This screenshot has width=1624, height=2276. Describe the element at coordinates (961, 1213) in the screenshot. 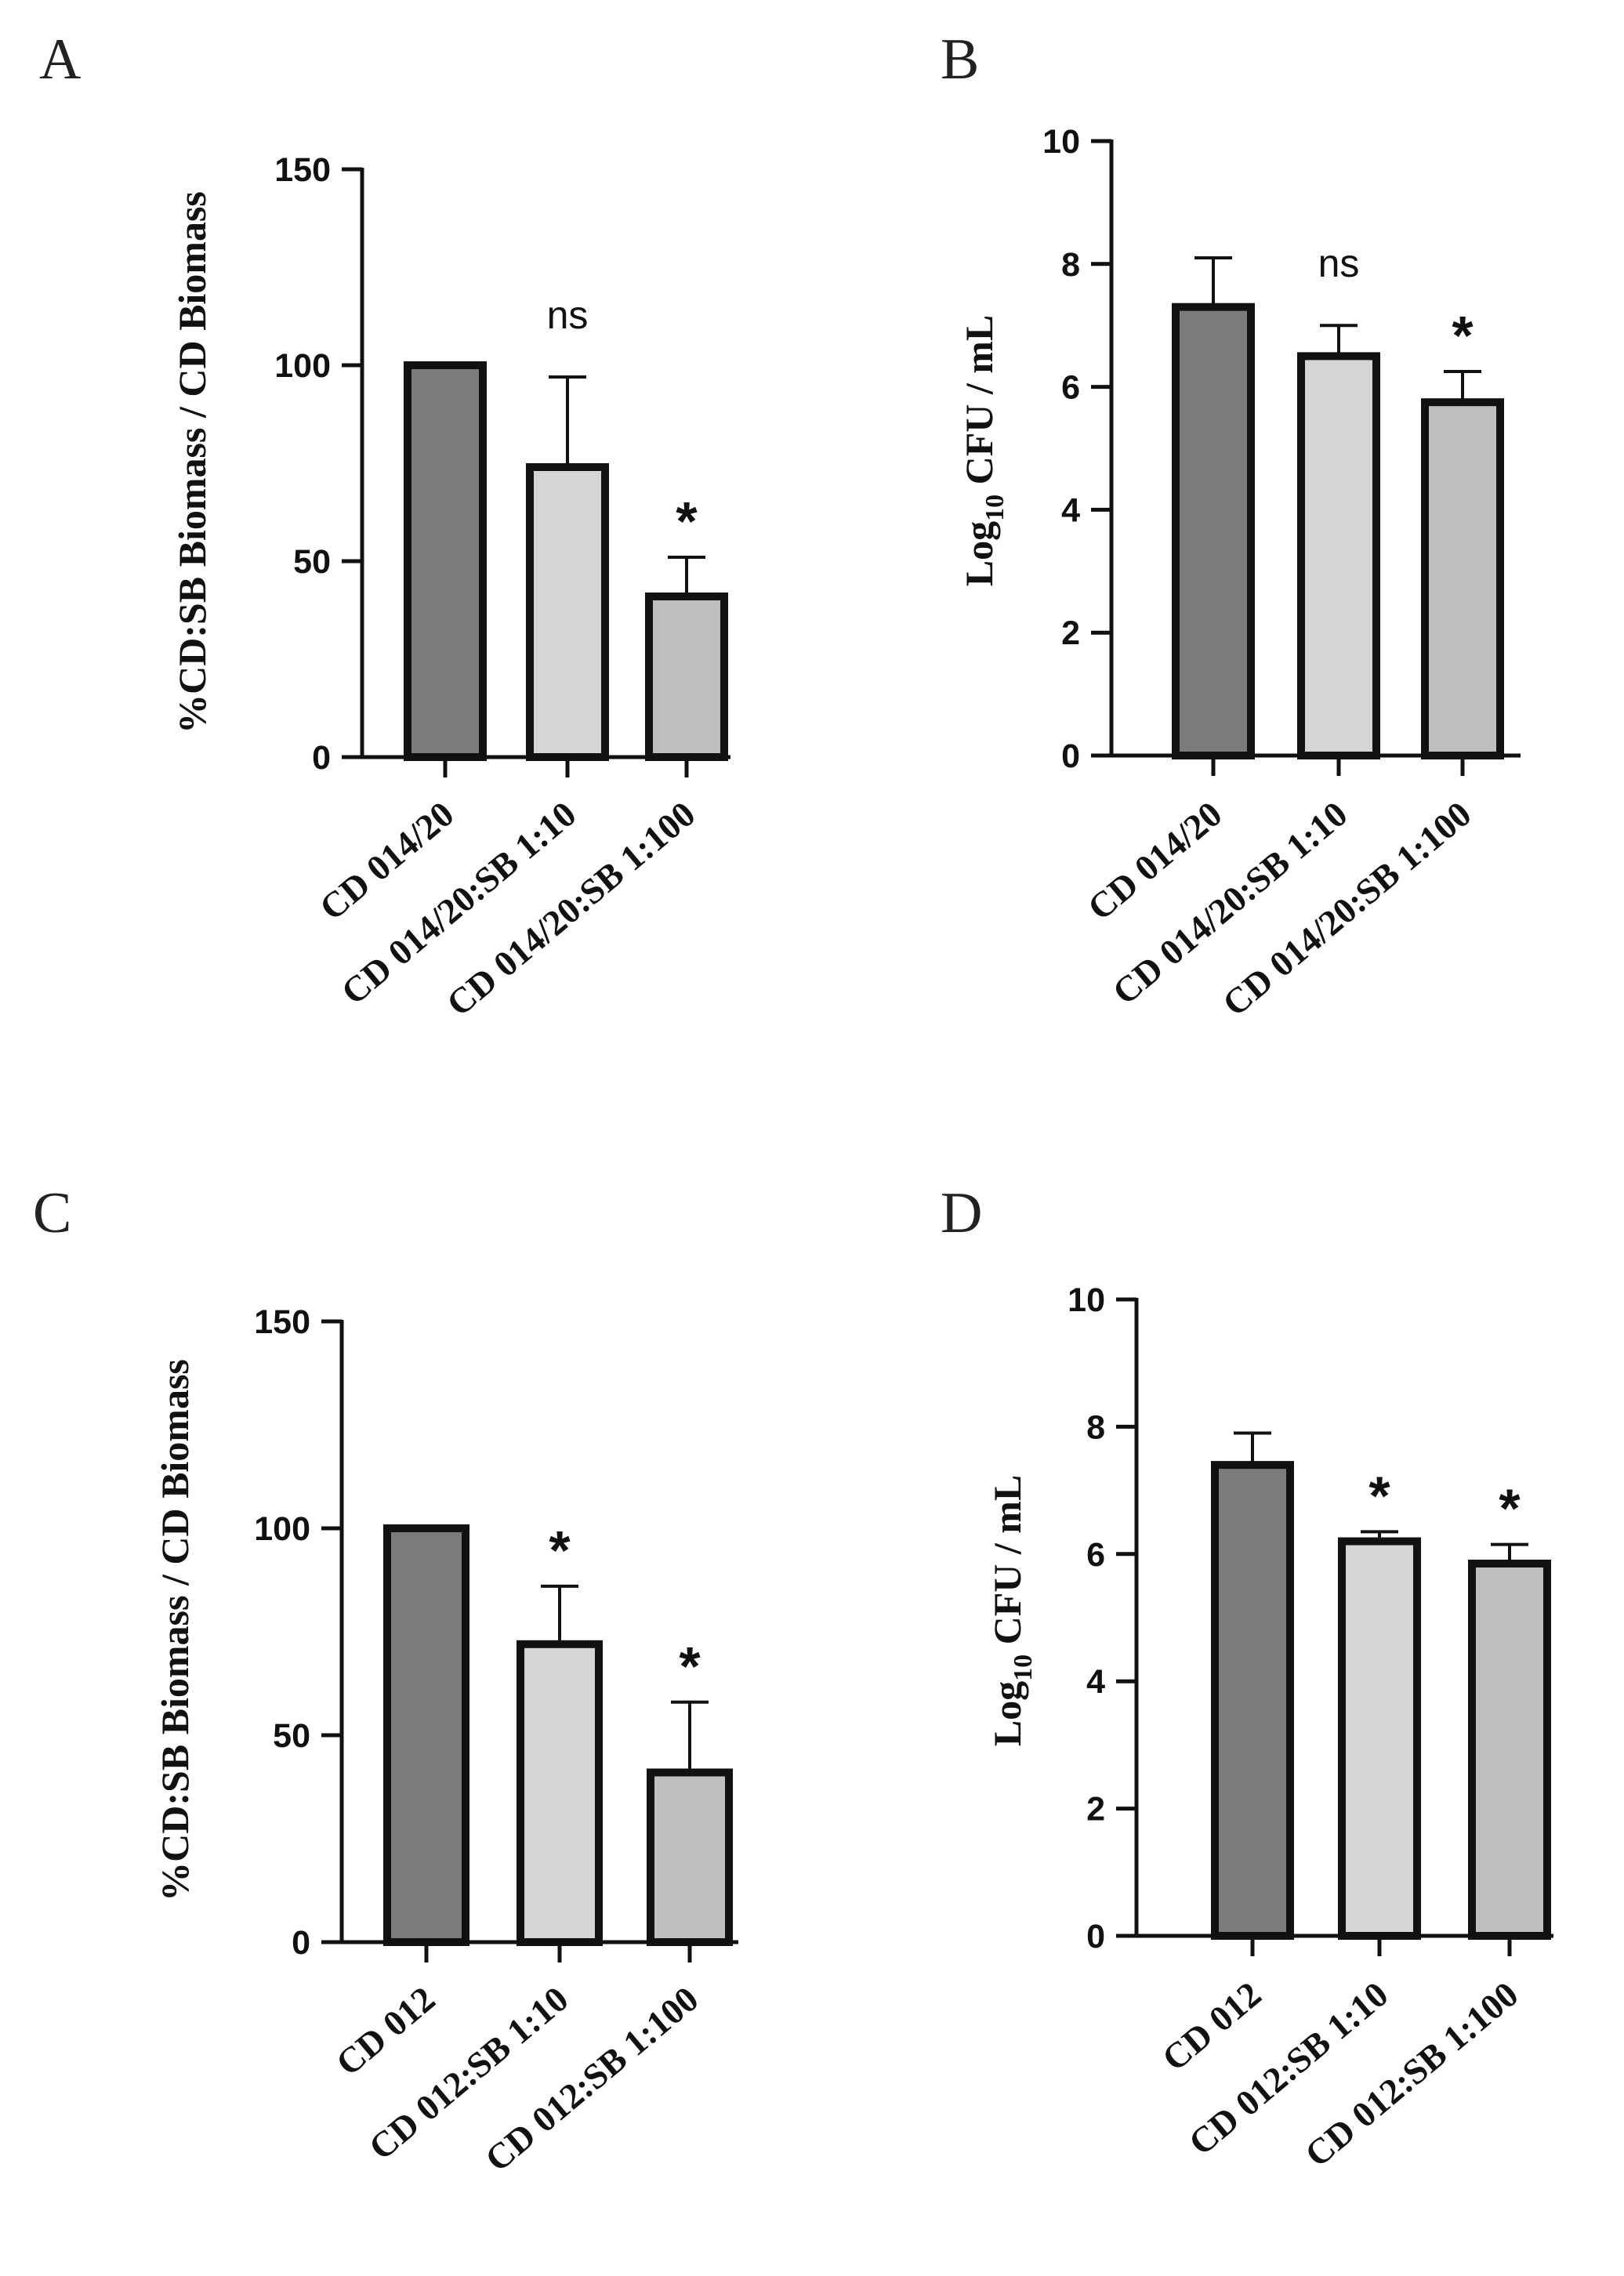

I see `panel-letter-d: D` at that location.